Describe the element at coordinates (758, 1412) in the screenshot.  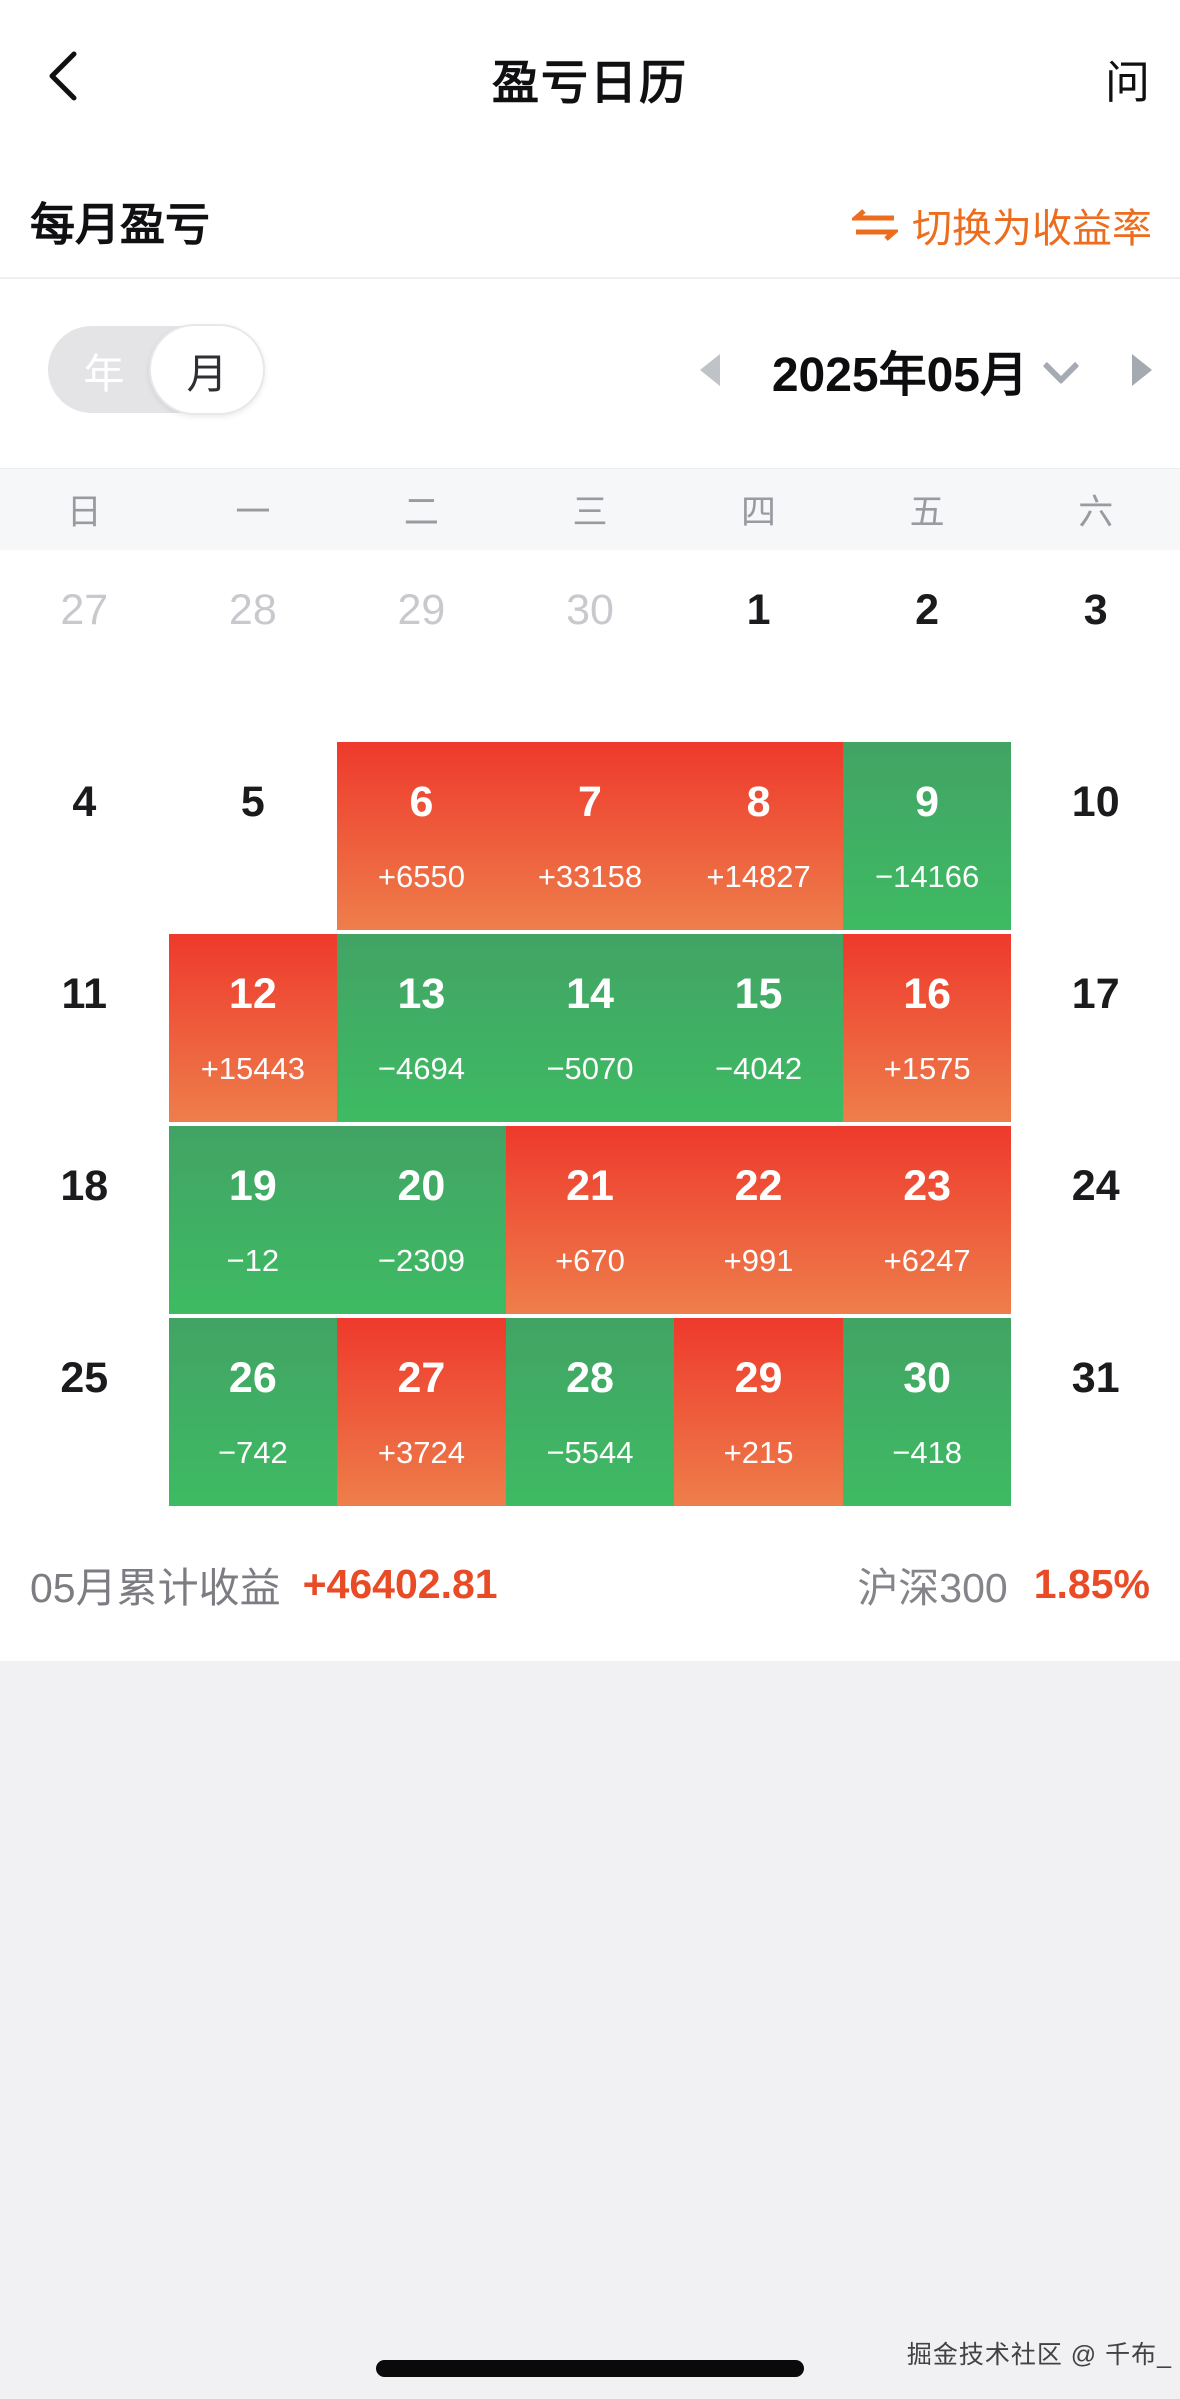
I see `day-cell: 29 +215` at that location.